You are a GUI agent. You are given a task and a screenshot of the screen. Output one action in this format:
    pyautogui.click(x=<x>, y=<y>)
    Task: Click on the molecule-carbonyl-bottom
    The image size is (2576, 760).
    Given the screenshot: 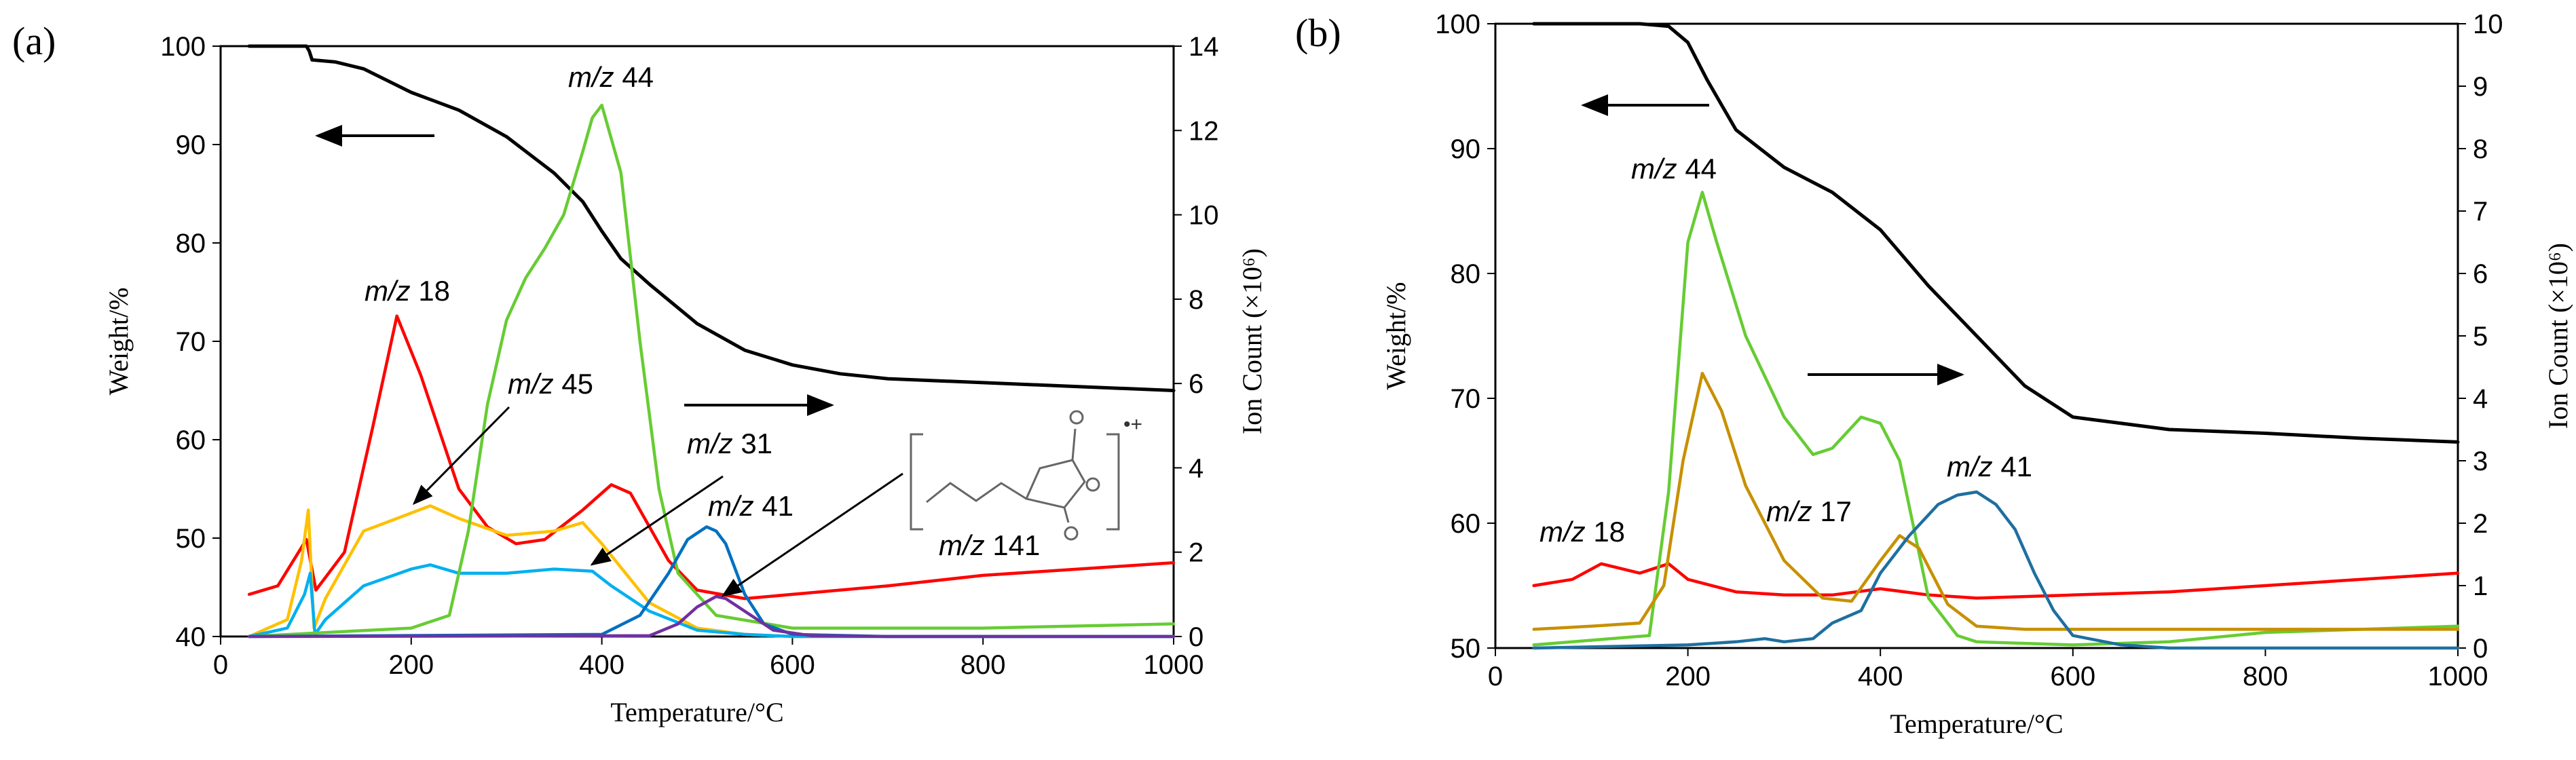 What is the action you would take?
    pyautogui.click(x=1066, y=515)
    